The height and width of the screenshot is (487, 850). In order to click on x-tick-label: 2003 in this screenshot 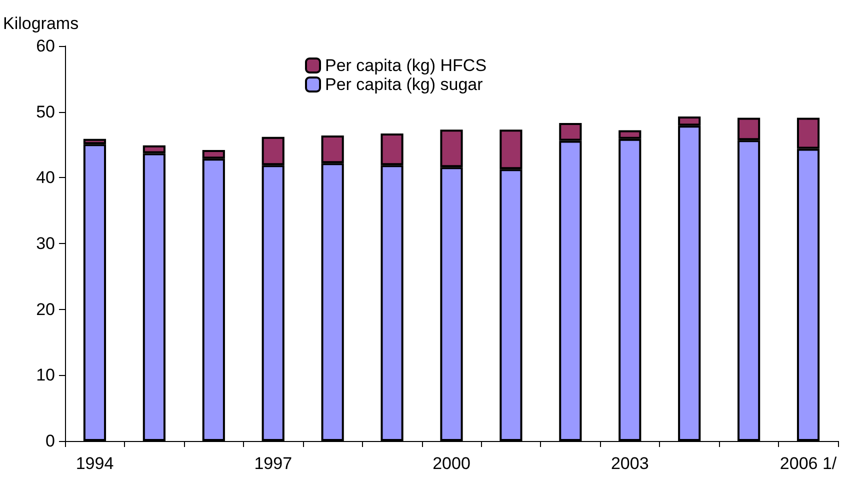, I will do `click(629, 463)`.